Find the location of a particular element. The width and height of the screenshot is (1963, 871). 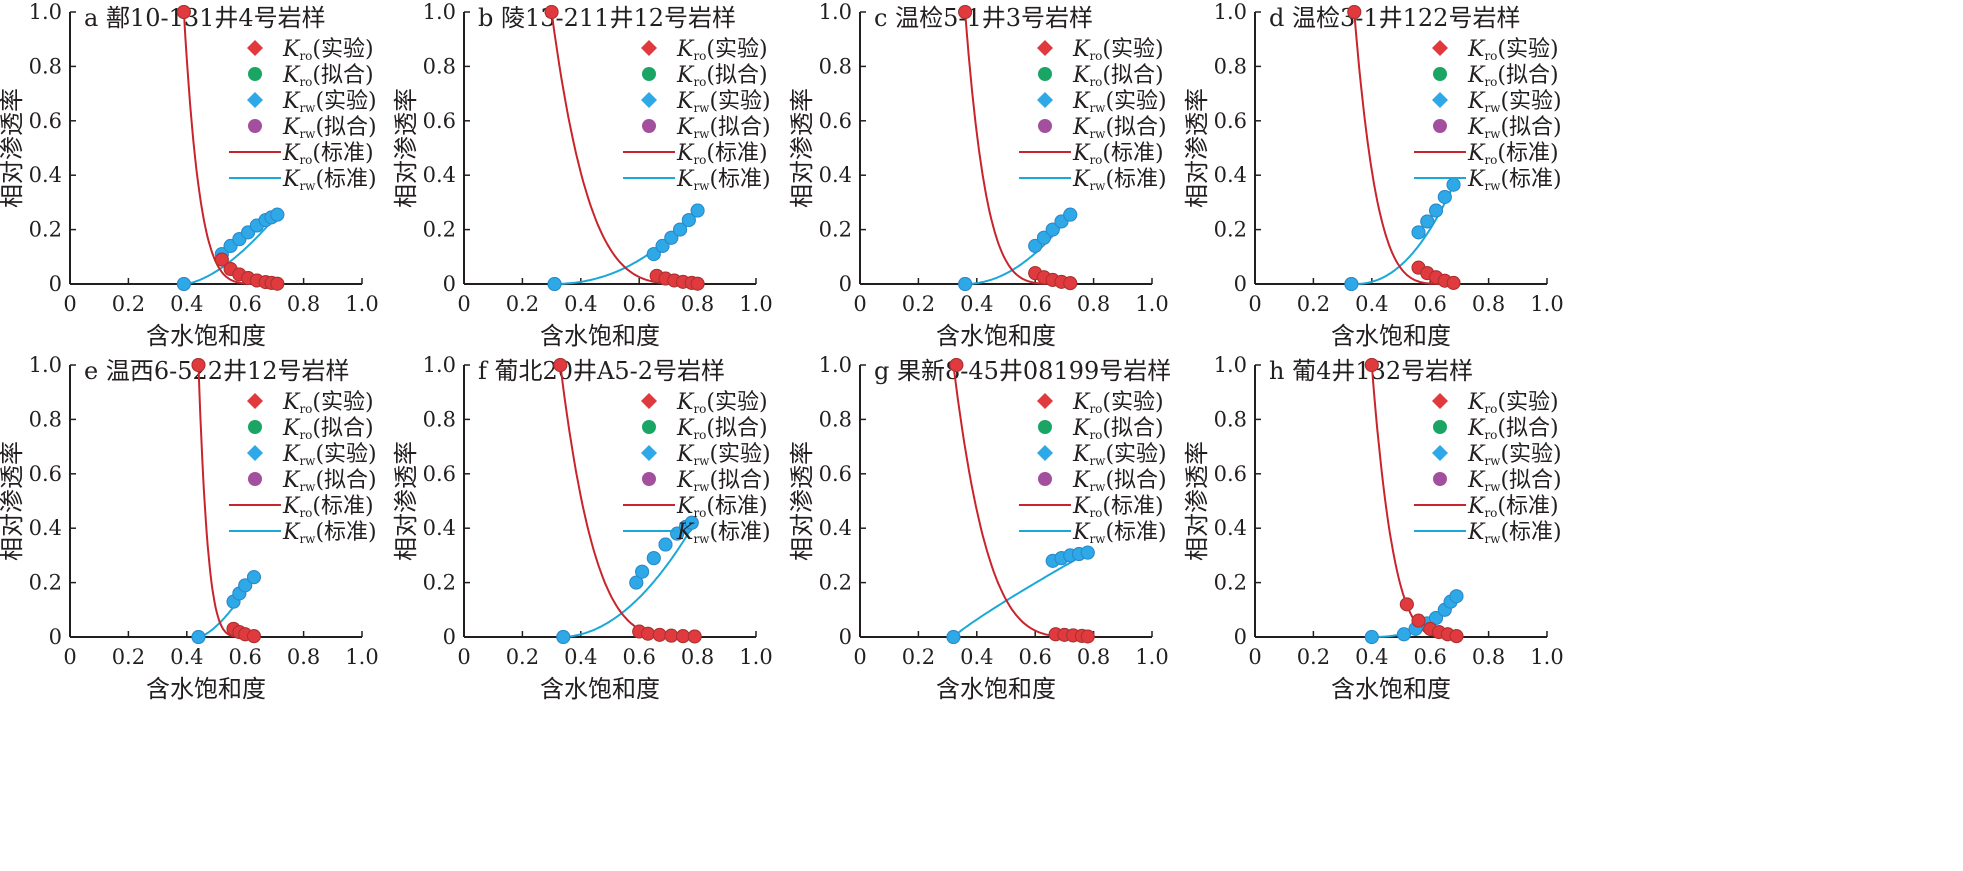

y-tick-label: 0.2 is located at coordinates (1230, 583).